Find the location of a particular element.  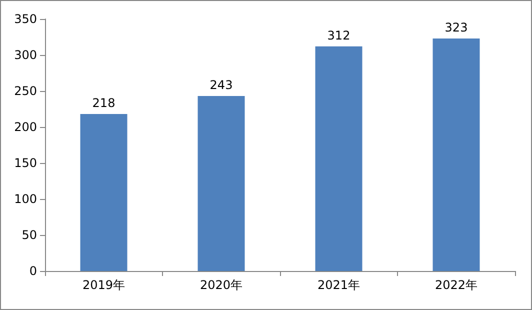

data-label: 218 is located at coordinates (104, 103).